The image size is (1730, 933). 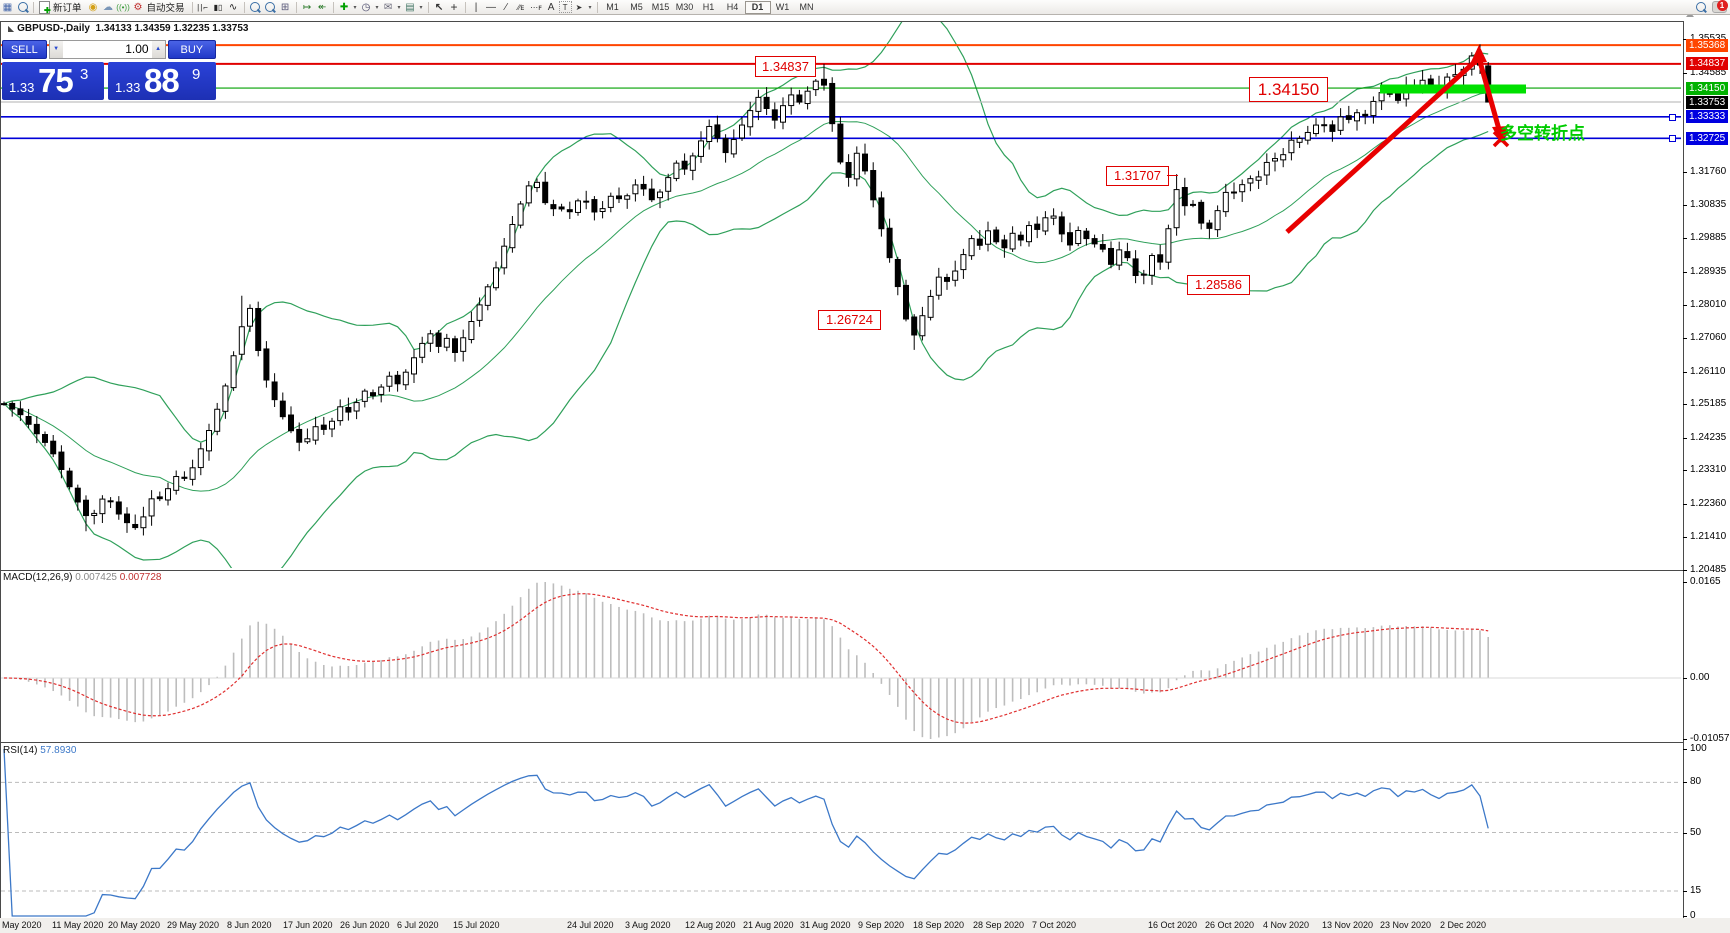 I want to click on date-label: 29 May 2020, so click(x=193, y=925).